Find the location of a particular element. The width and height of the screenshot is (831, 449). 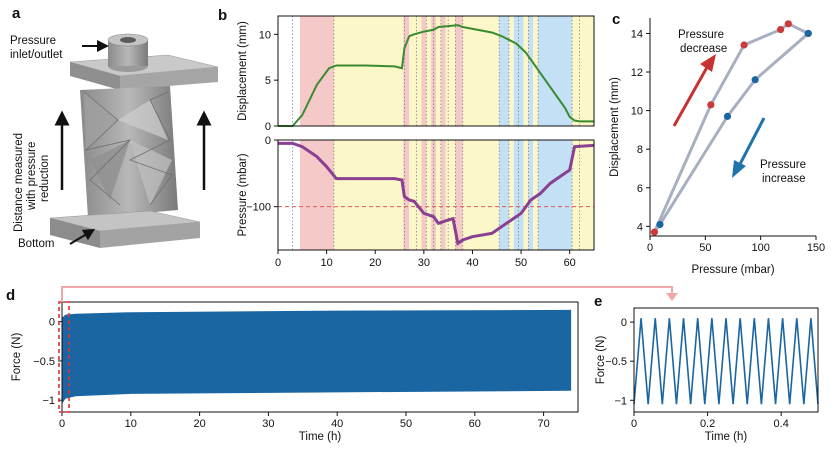

x-tick-label-1: 10 is located at coordinates (326, 263).